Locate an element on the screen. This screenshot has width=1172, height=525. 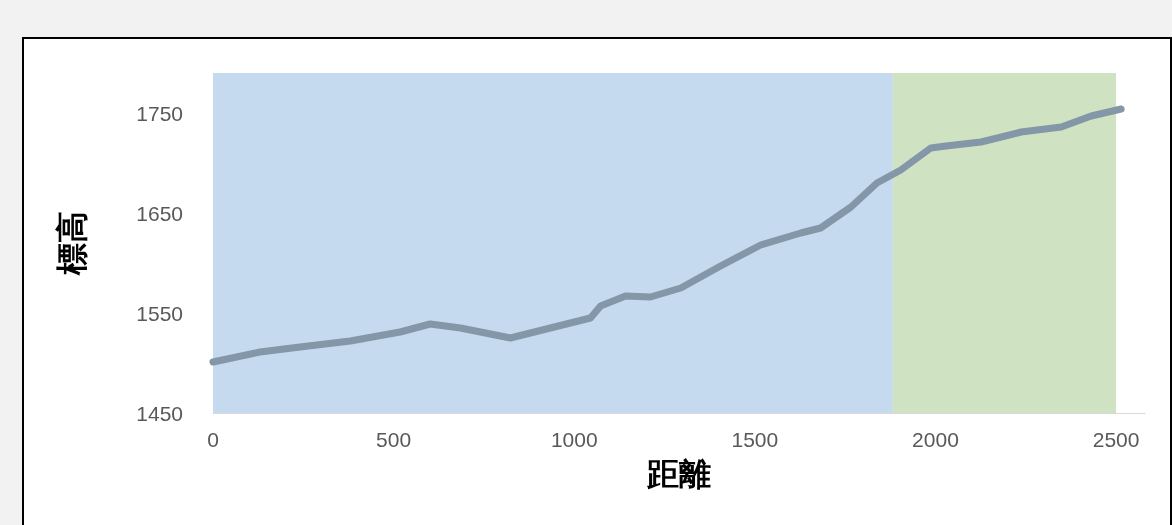
x-tick-label: 0 is located at coordinates (213, 439).